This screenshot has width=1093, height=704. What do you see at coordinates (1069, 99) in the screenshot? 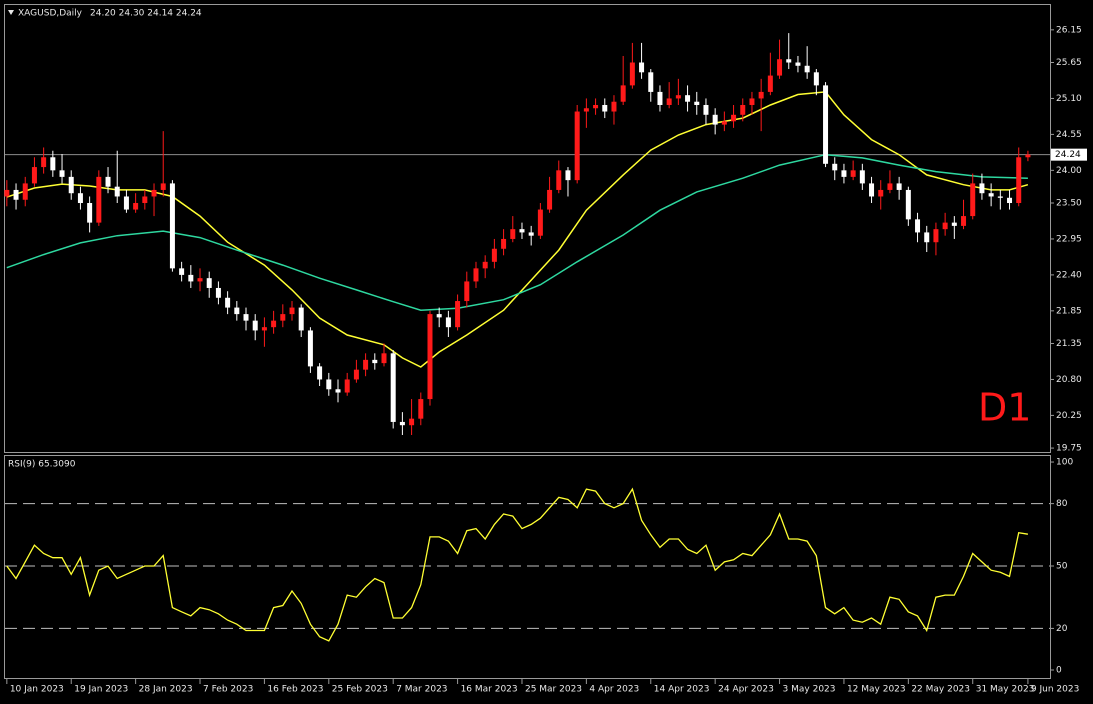
I see `y-tick-label: 25.10` at bounding box center [1069, 99].